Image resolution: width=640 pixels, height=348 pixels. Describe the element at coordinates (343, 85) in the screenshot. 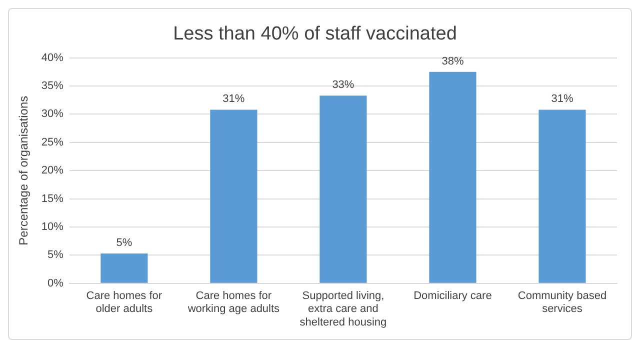

I see `data-label: 33%` at that location.